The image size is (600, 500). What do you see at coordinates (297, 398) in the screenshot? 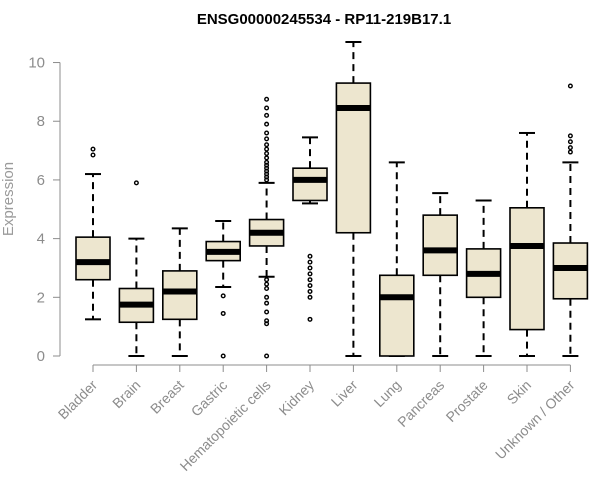
I see `x-tick-label: Kidney` at bounding box center [297, 398].